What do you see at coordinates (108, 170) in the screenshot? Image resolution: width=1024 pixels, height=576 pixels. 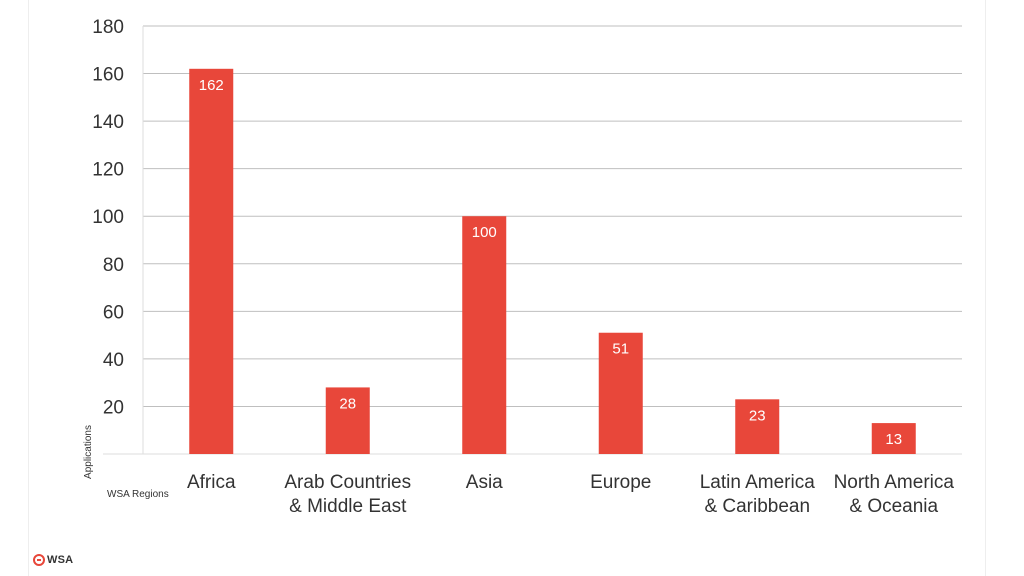 I see `y-tick-label: 120` at bounding box center [108, 170].